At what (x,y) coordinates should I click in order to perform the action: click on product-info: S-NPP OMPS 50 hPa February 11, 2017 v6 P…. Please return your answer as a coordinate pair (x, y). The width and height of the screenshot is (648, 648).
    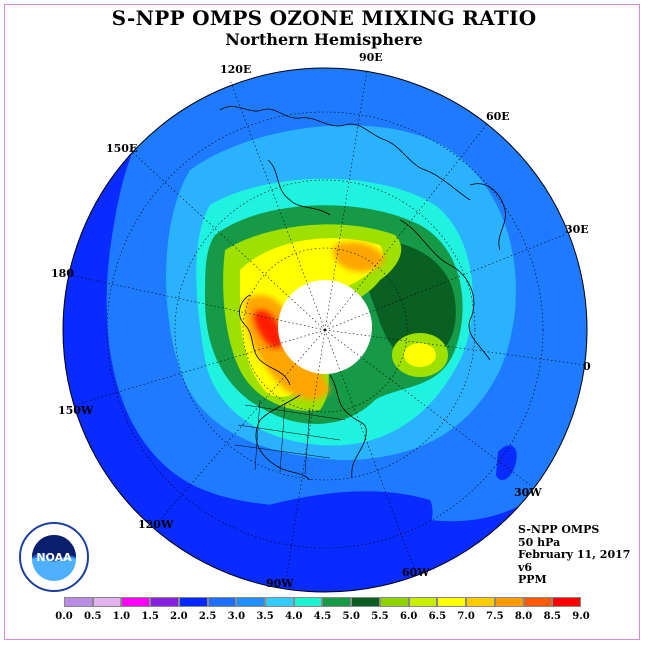
    Looking at the image, I should click on (574, 555).